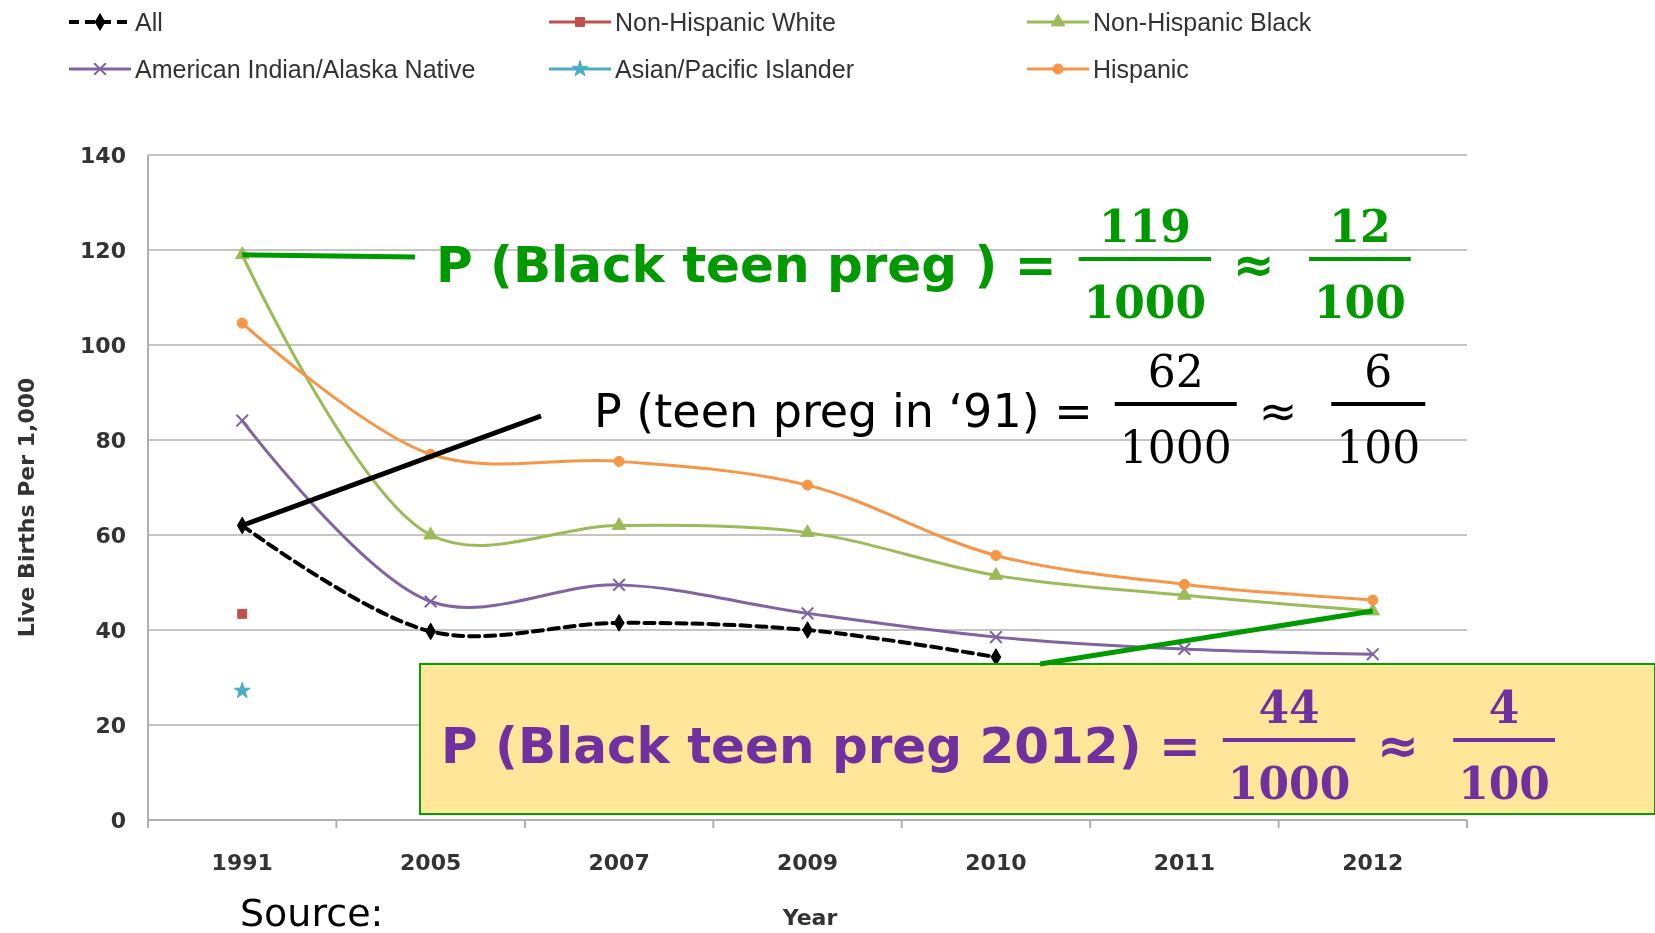 Image resolution: width=1655 pixels, height=933 pixels. I want to click on y-tick-label: 140, so click(103, 155).